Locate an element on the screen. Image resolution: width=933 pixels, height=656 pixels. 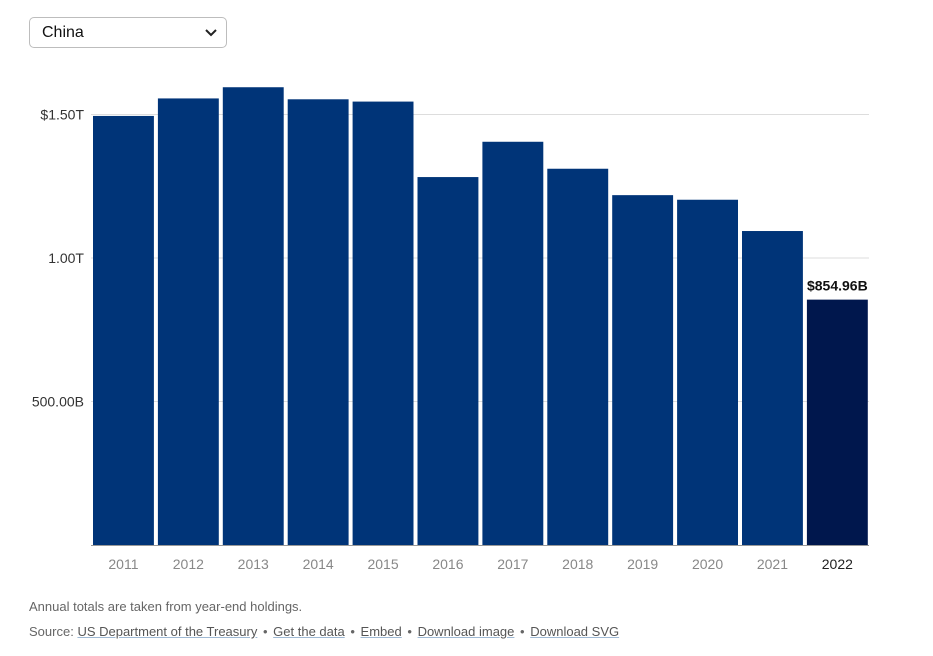
link-treasury: US Department of the Treasury is located at coordinates (167, 631).